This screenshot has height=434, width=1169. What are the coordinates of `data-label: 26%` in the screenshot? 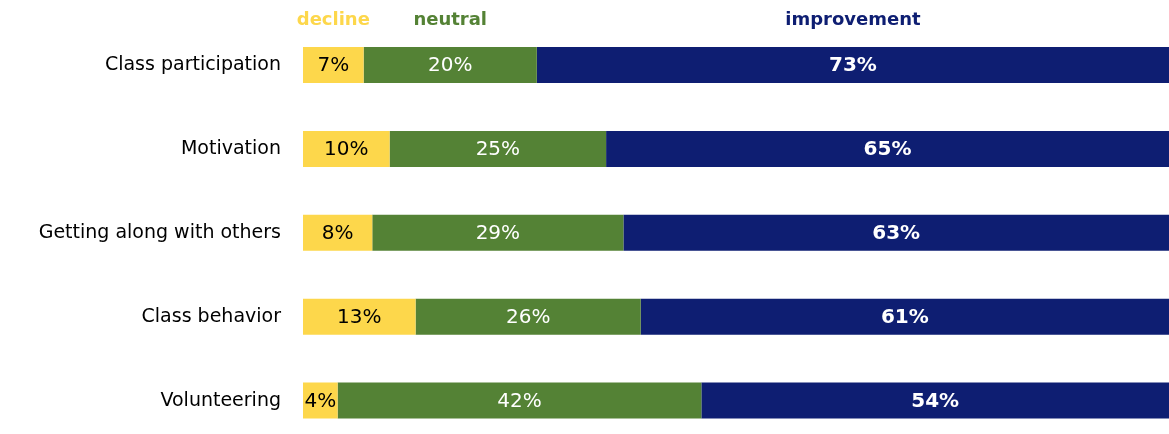 It's located at (528, 315).